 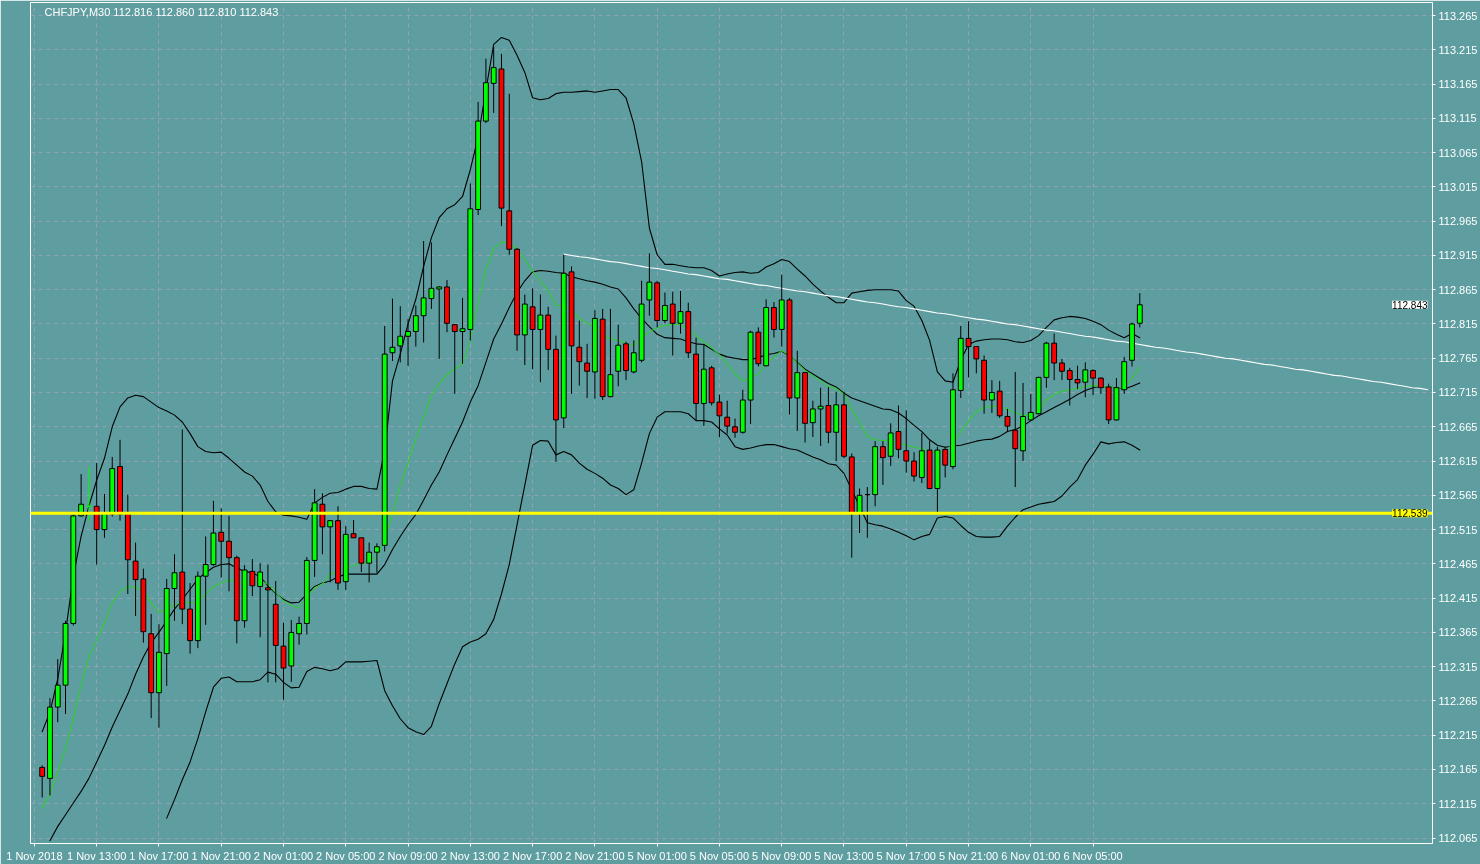 I want to click on y-tick-label: 112.165, so click(x=1458, y=769).